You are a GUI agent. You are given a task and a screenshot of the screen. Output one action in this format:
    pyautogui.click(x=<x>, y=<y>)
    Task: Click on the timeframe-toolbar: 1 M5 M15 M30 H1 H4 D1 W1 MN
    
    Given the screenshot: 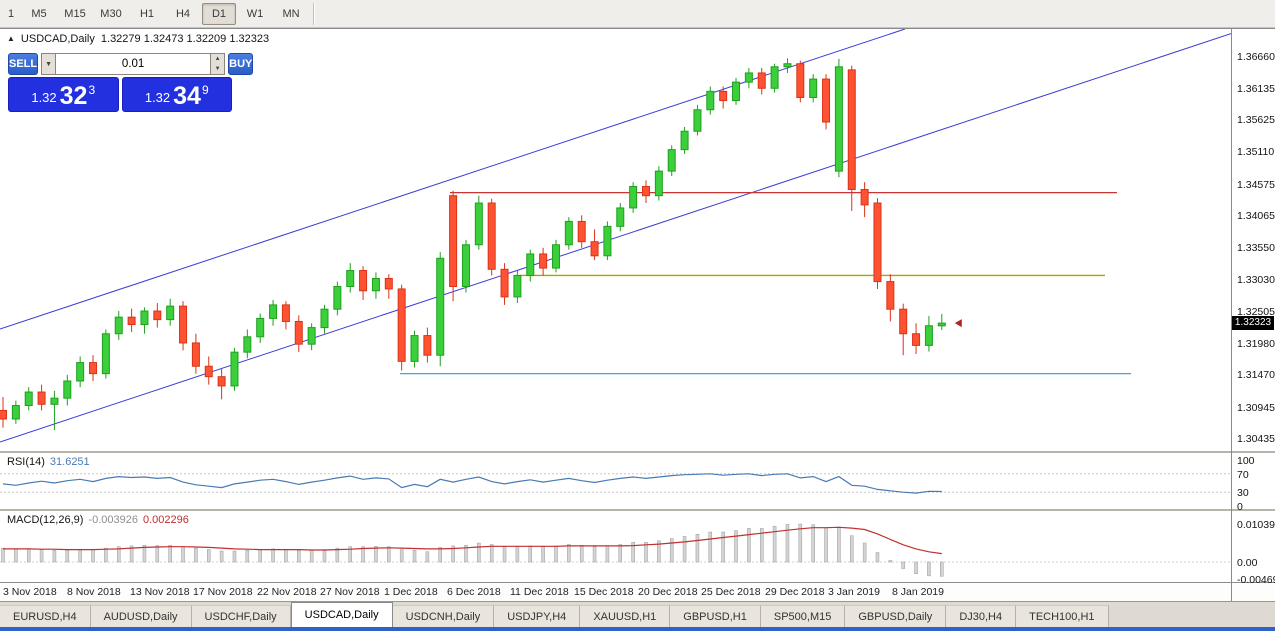 What is the action you would take?
    pyautogui.click(x=637, y=14)
    